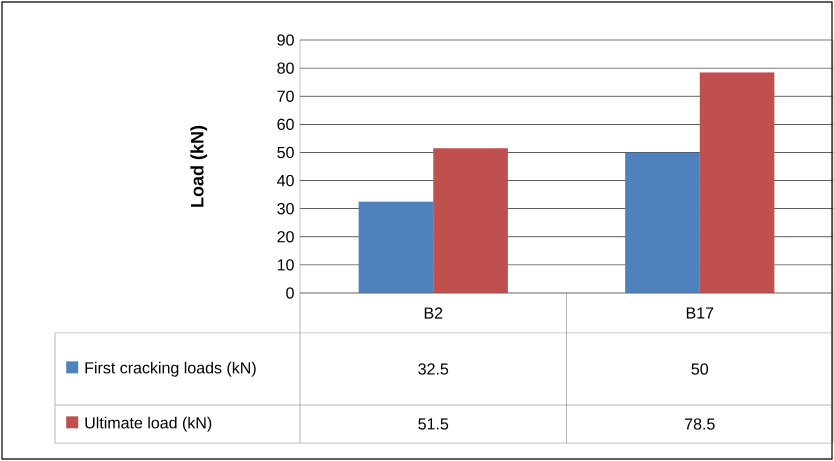 The image size is (834, 461). What do you see at coordinates (433, 313) in the screenshot?
I see `x-tick-label: B2` at bounding box center [433, 313].